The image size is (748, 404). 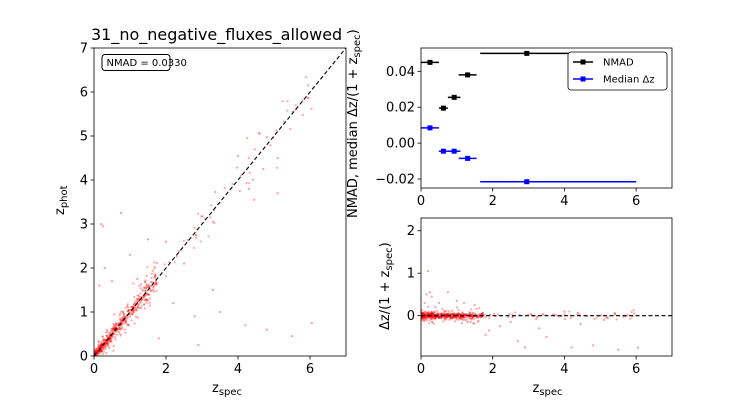 I want to click on nmad-annotation-box, so click(x=136, y=62).